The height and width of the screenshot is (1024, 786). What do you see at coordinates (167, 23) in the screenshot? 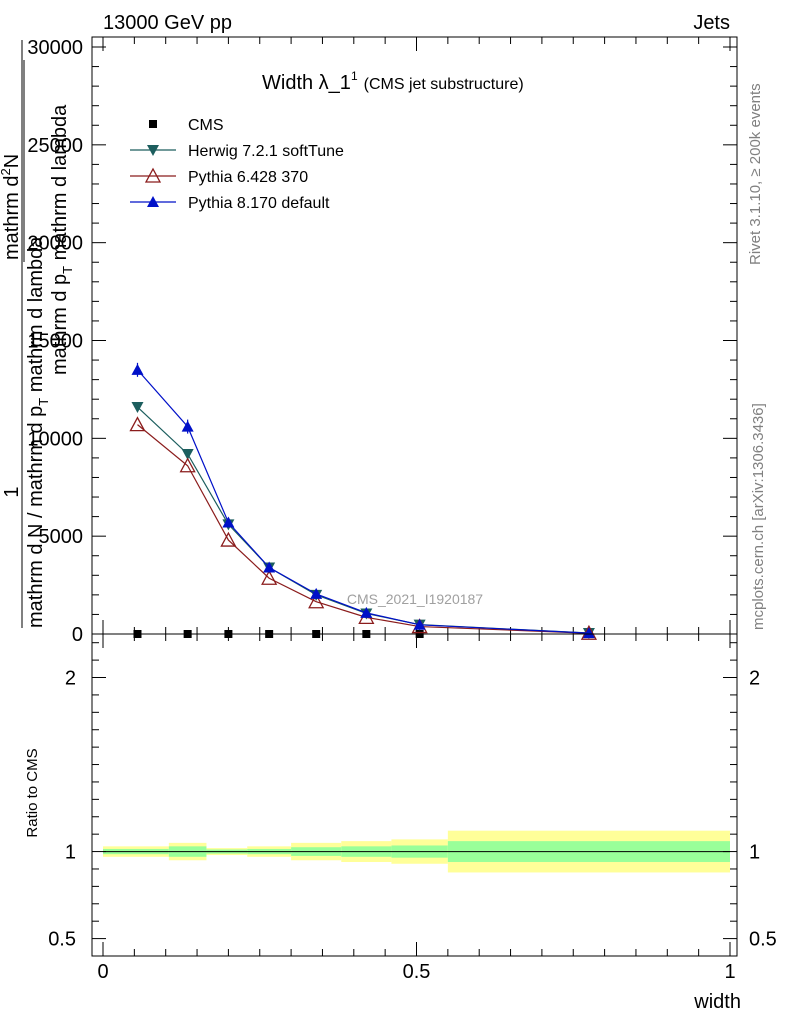
I see `header-energy: 13000 GeV pp` at bounding box center [167, 23].